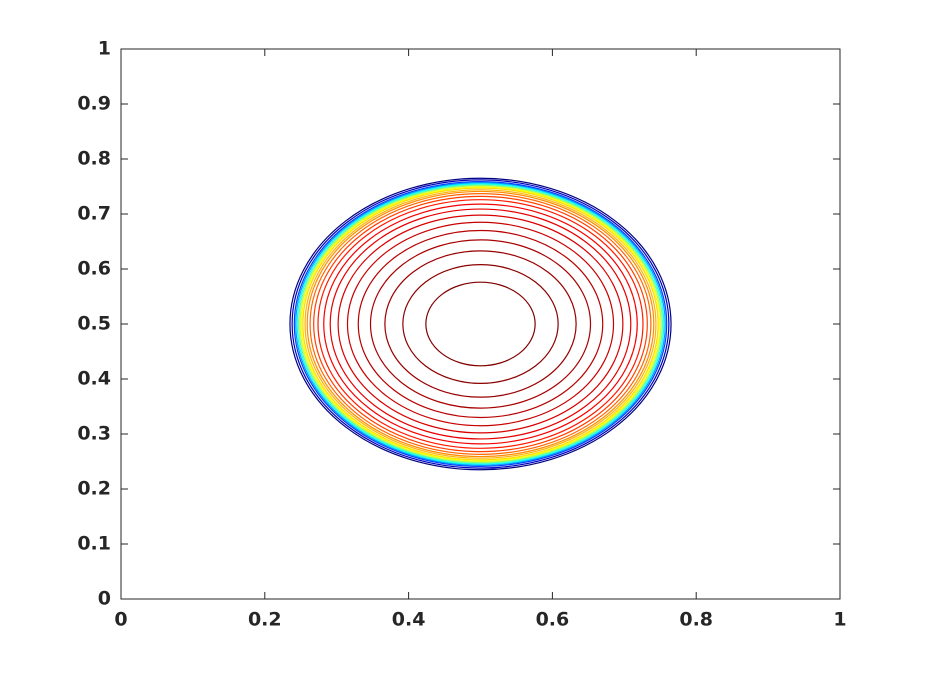 The width and height of the screenshot is (929, 673). What do you see at coordinates (839, 620) in the screenshot?
I see `x-tick-label: 1` at bounding box center [839, 620].